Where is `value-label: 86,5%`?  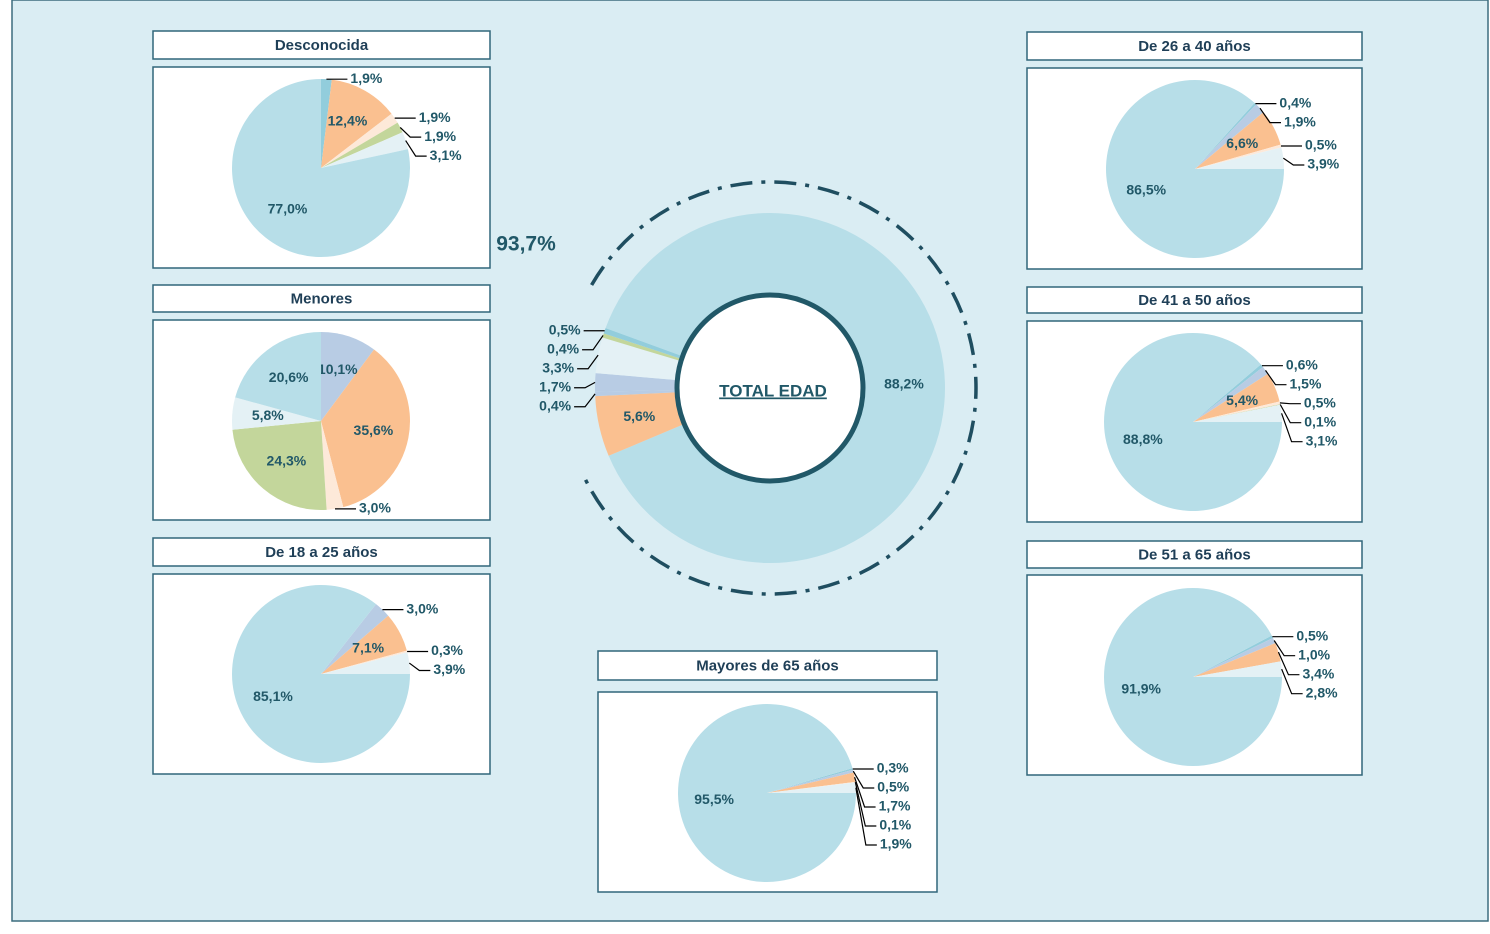 value-label: 86,5% is located at coordinates (1146, 189).